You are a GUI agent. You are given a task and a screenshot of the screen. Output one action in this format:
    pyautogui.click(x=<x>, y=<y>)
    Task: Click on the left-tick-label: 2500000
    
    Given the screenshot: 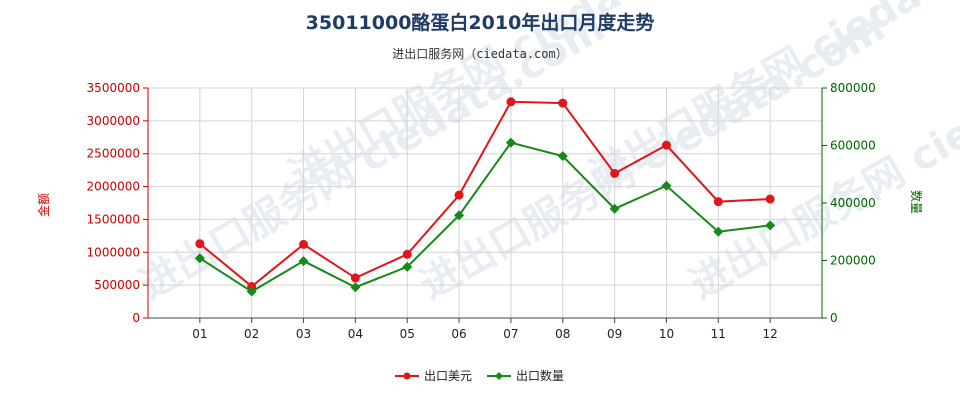 What is the action you would take?
    pyautogui.click(x=113, y=154)
    